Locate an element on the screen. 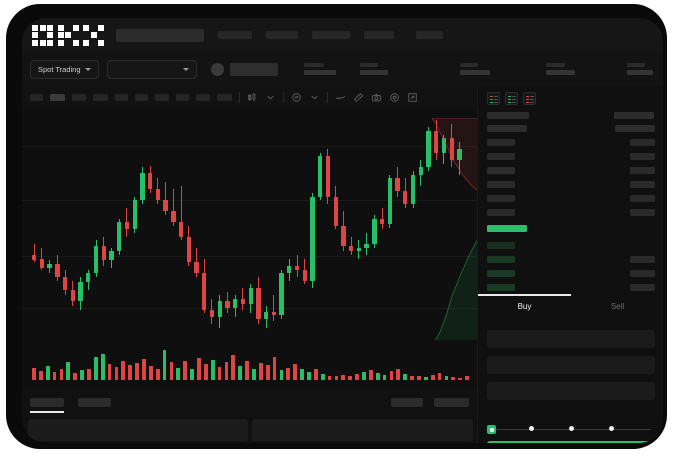  tab-hide-other-pairs is located at coordinates (407, 402).